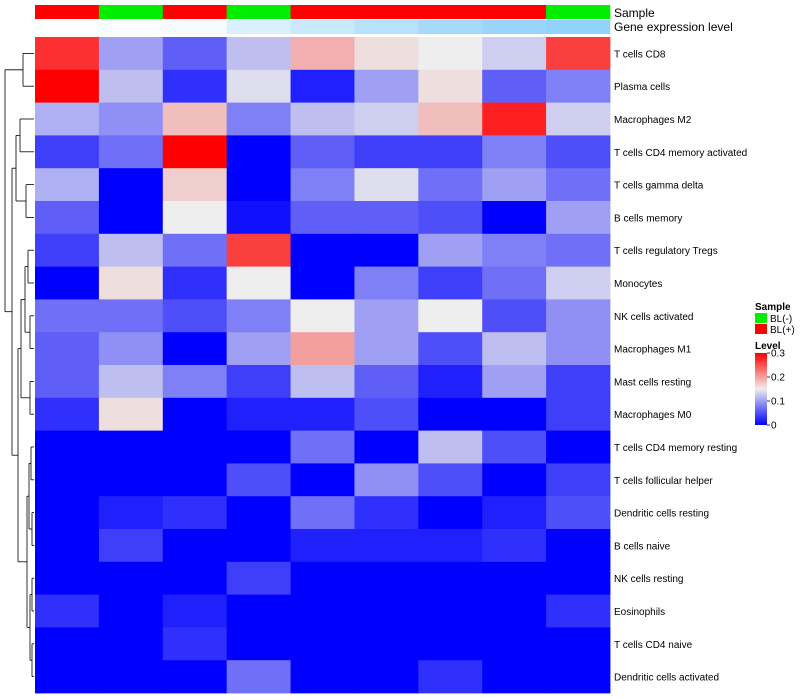 The image size is (800, 700). What do you see at coordinates (638, 284) in the screenshot?
I see `row-label: Monocytes` at bounding box center [638, 284].